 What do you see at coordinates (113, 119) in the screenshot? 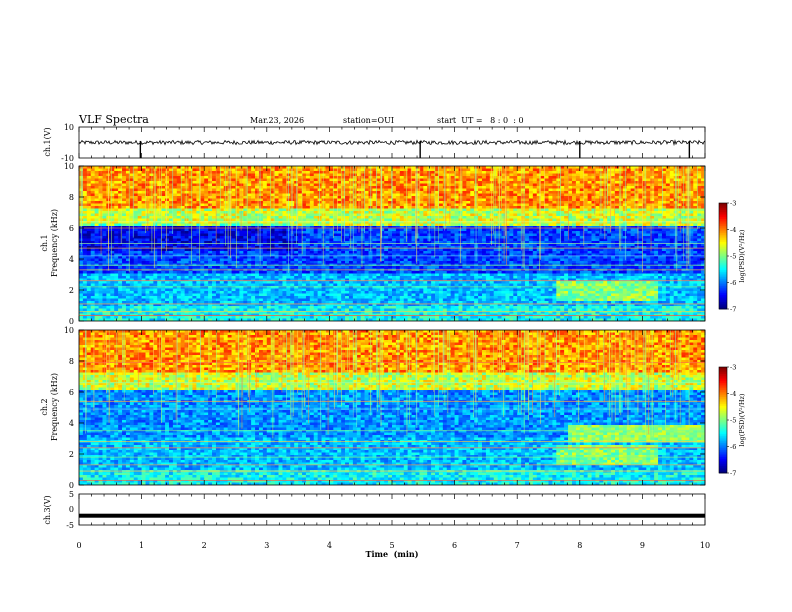
I see `figure-title: VLF Spectra` at bounding box center [113, 119].